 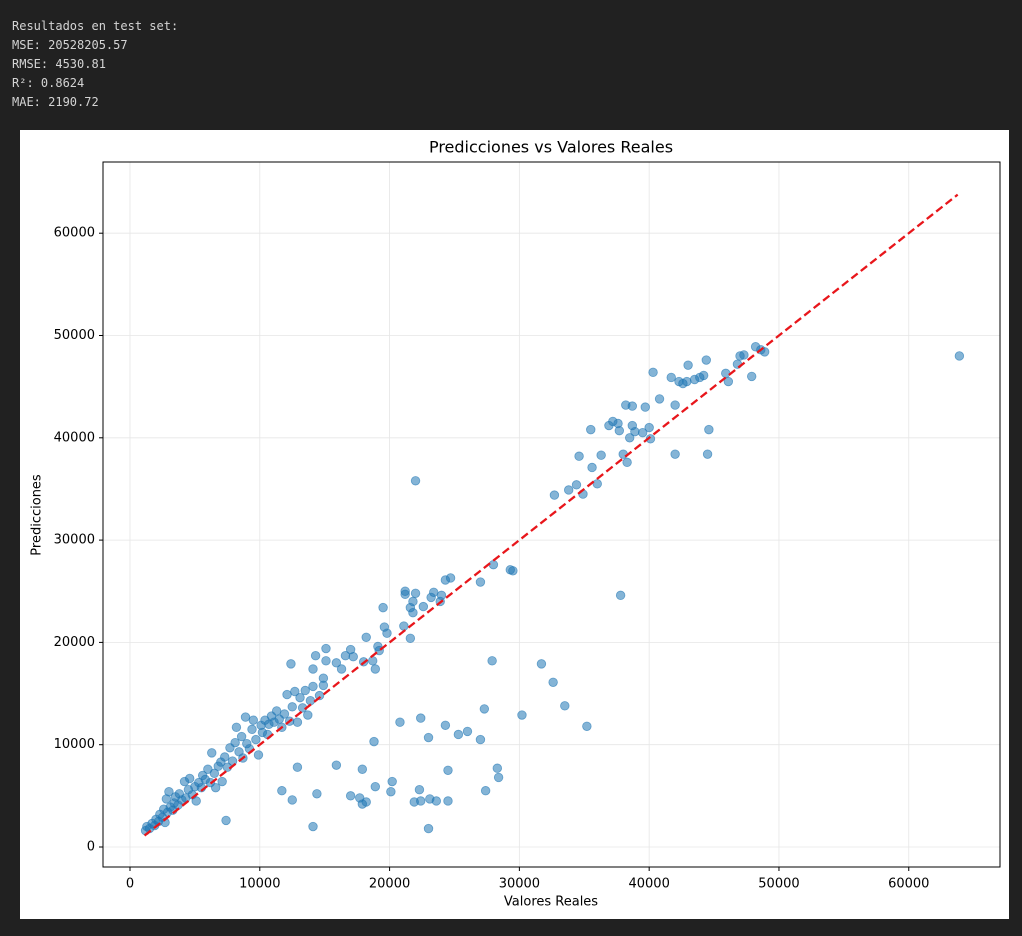 I want to click on x-tick-label: 30000, so click(x=519, y=884).